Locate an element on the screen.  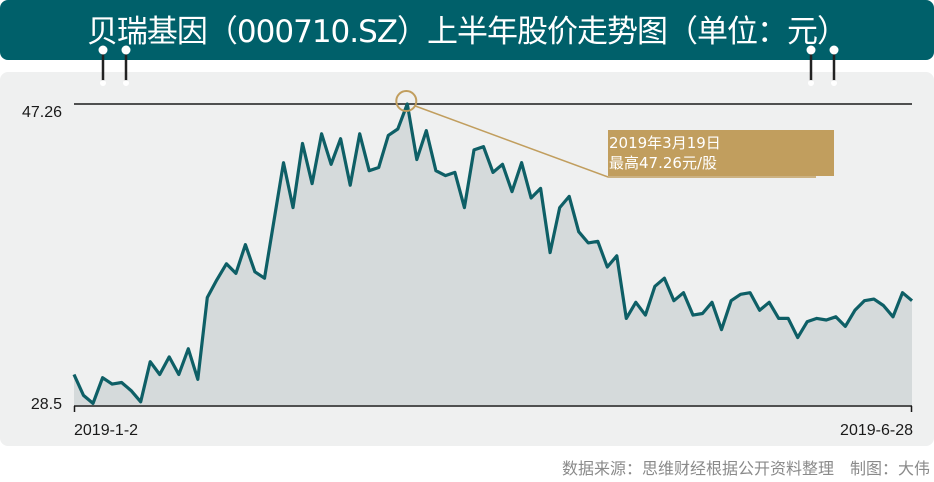
x-tick-label: 2019-6-28 is located at coordinates (876, 430).